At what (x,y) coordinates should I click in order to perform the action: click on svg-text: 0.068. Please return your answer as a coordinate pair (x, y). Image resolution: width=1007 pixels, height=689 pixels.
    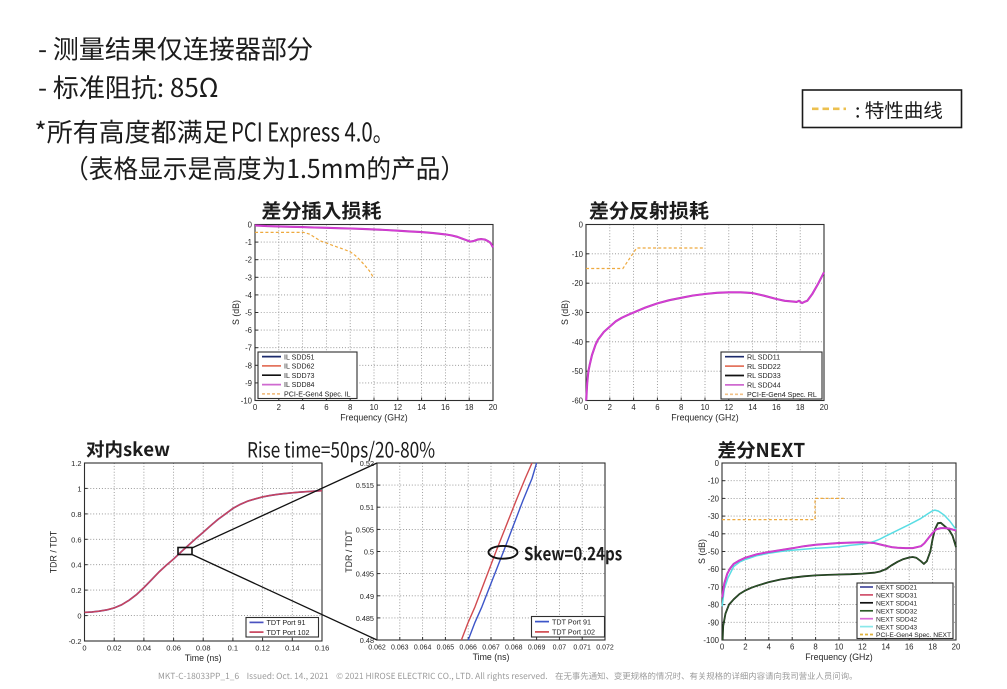
    Looking at the image, I should click on (514, 648).